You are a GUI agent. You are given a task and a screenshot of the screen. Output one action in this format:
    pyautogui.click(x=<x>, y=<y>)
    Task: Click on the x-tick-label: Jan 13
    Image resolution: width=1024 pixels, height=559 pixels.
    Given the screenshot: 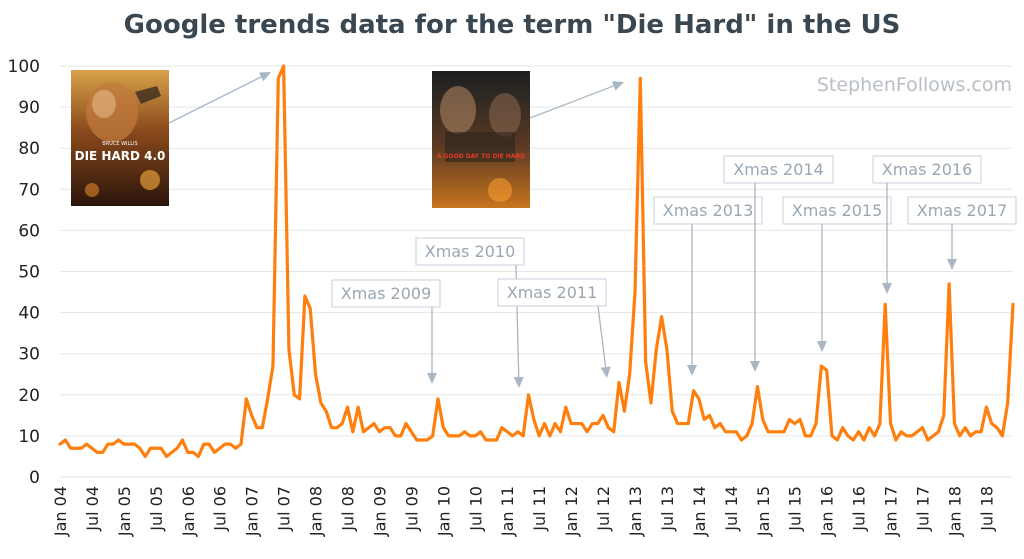 What is the action you would take?
    pyautogui.click(x=635, y=511)
    